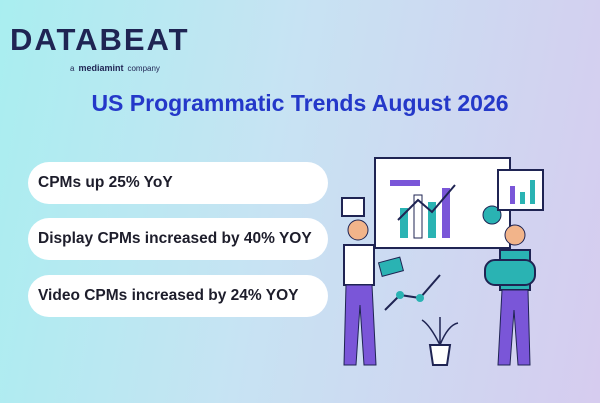 This screenshot has width=600, height=403. Describe the element at coordinates (101, 68) in the screenshot. I see `tag-parent: mediamint` at that location.